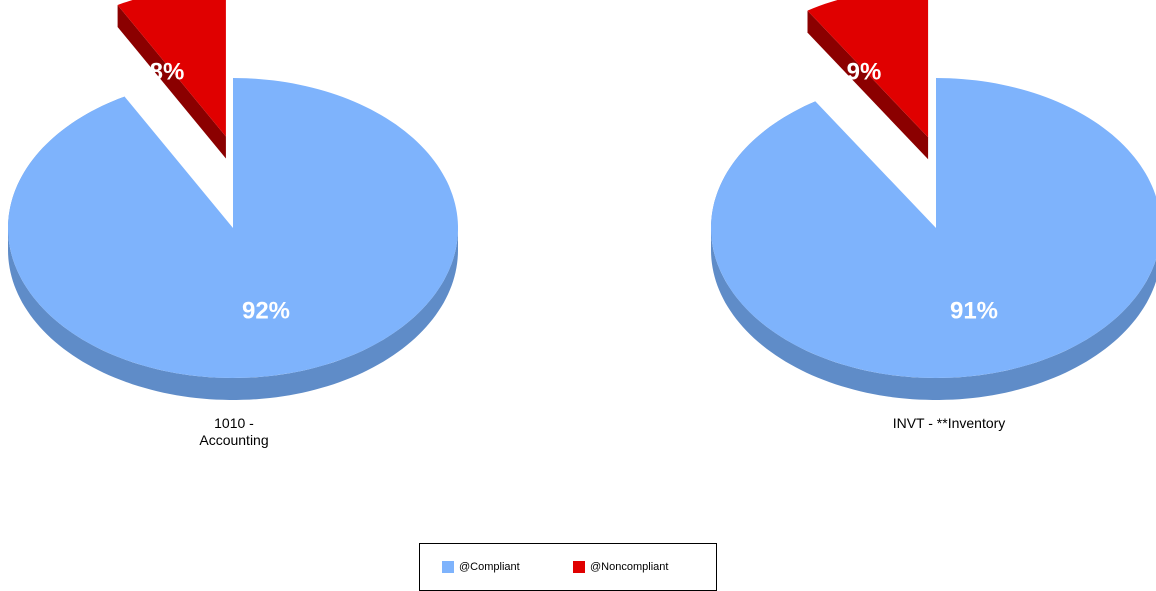 The image size is (1156, 591). What do you see at coordinates (234, 440) in the screenshot?
I see `pie-1-category-line-2: Accounting` at bounding box center [234, 440].